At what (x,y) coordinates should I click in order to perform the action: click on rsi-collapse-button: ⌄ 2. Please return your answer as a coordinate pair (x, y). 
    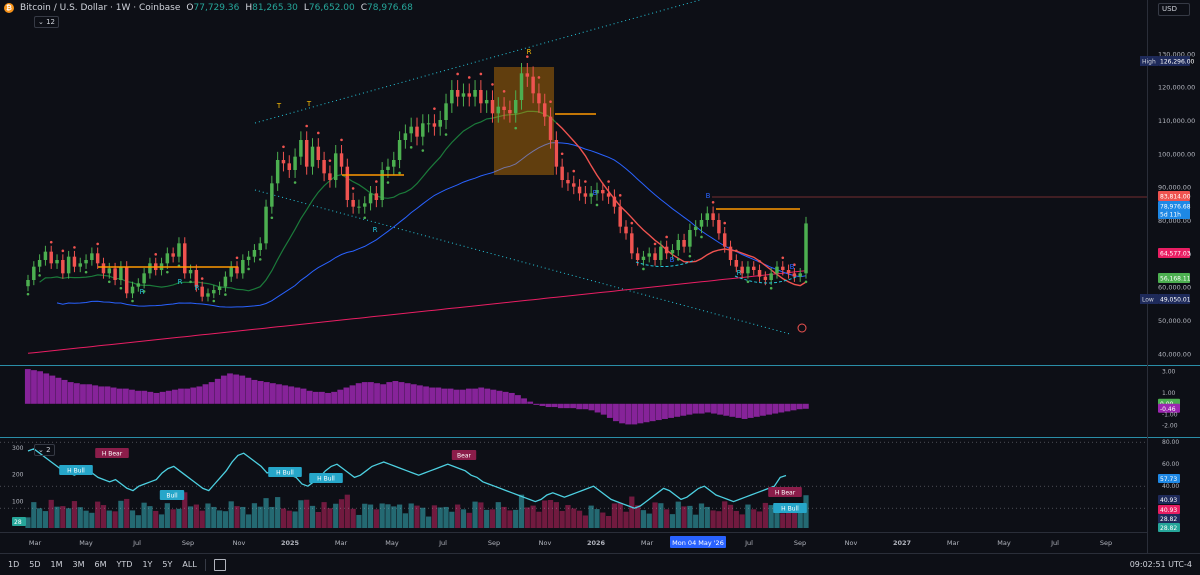
    Looking at the image, I should click on (44, 450).